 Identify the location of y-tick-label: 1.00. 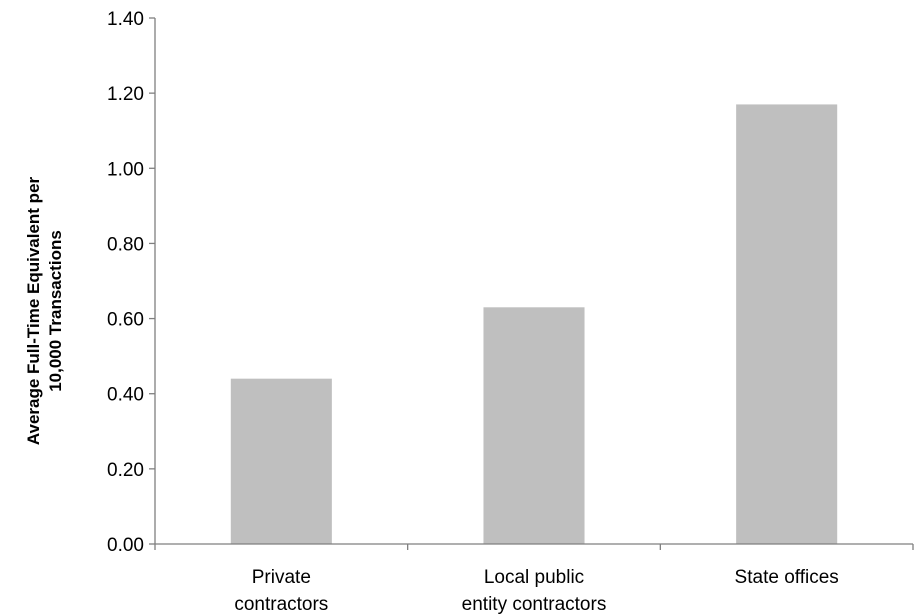
(125, 169).